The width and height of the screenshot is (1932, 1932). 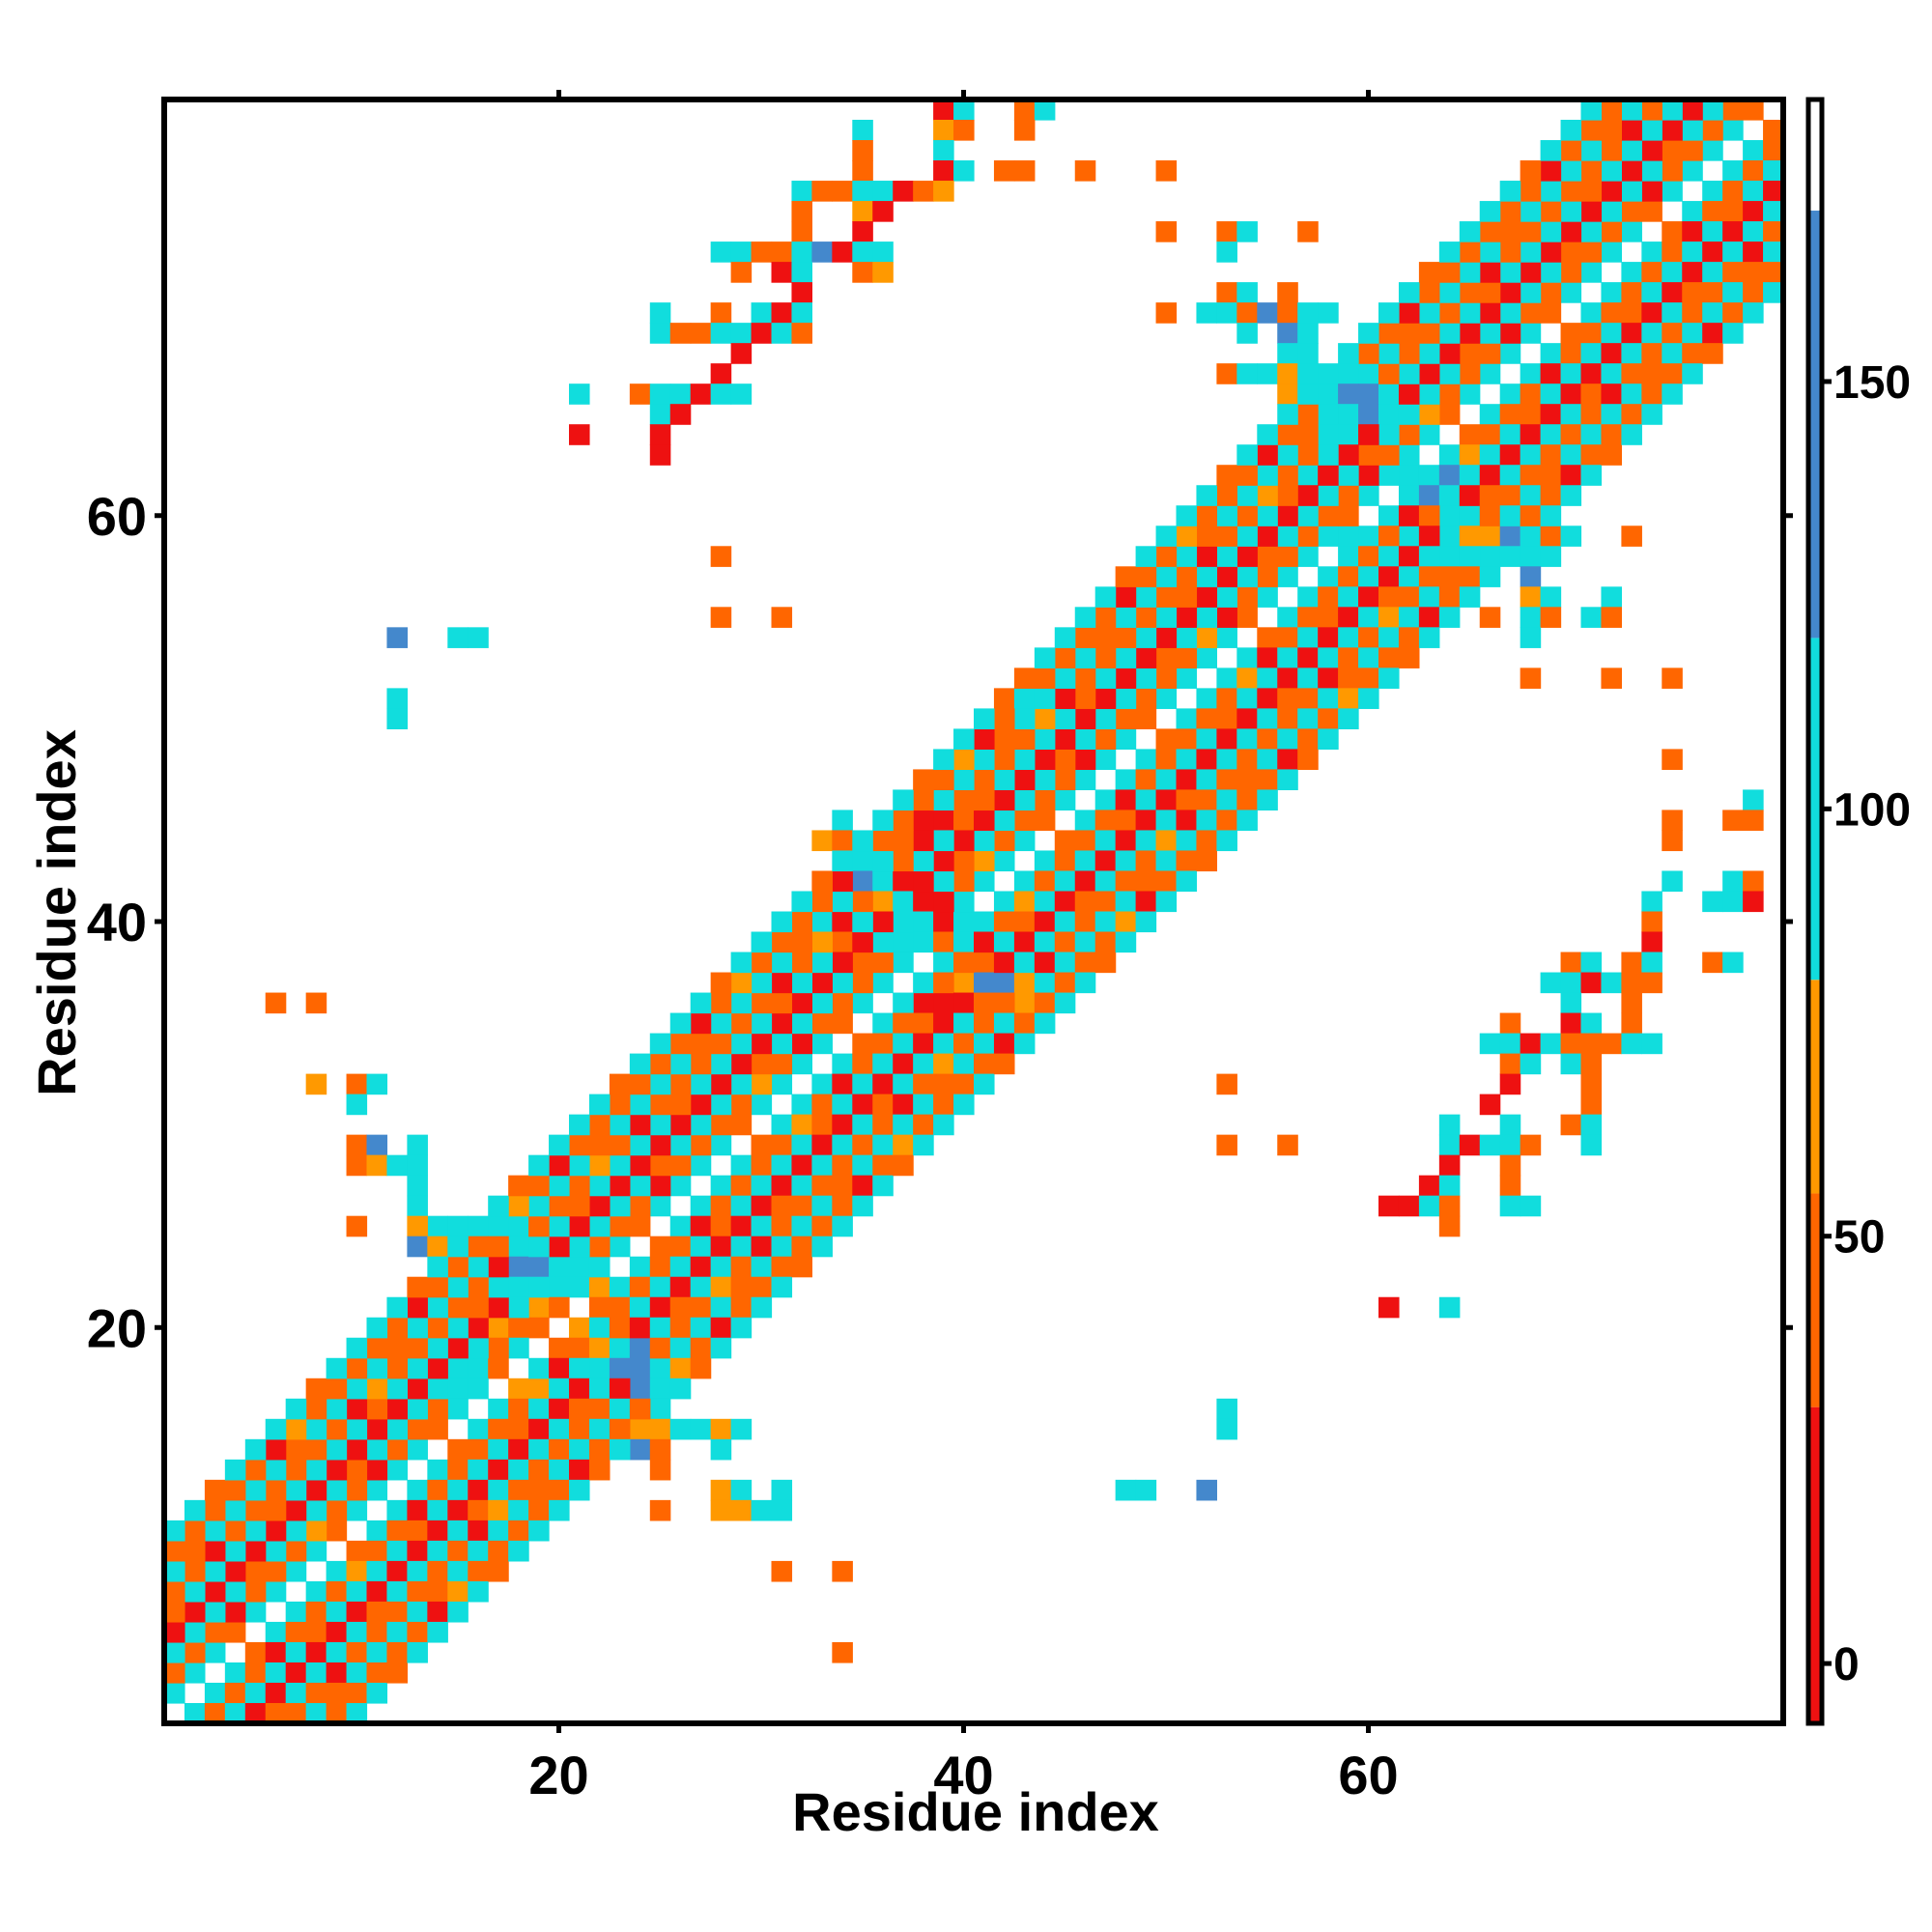 I want to click on colorbar-frame, so click(x=1815, y=911).